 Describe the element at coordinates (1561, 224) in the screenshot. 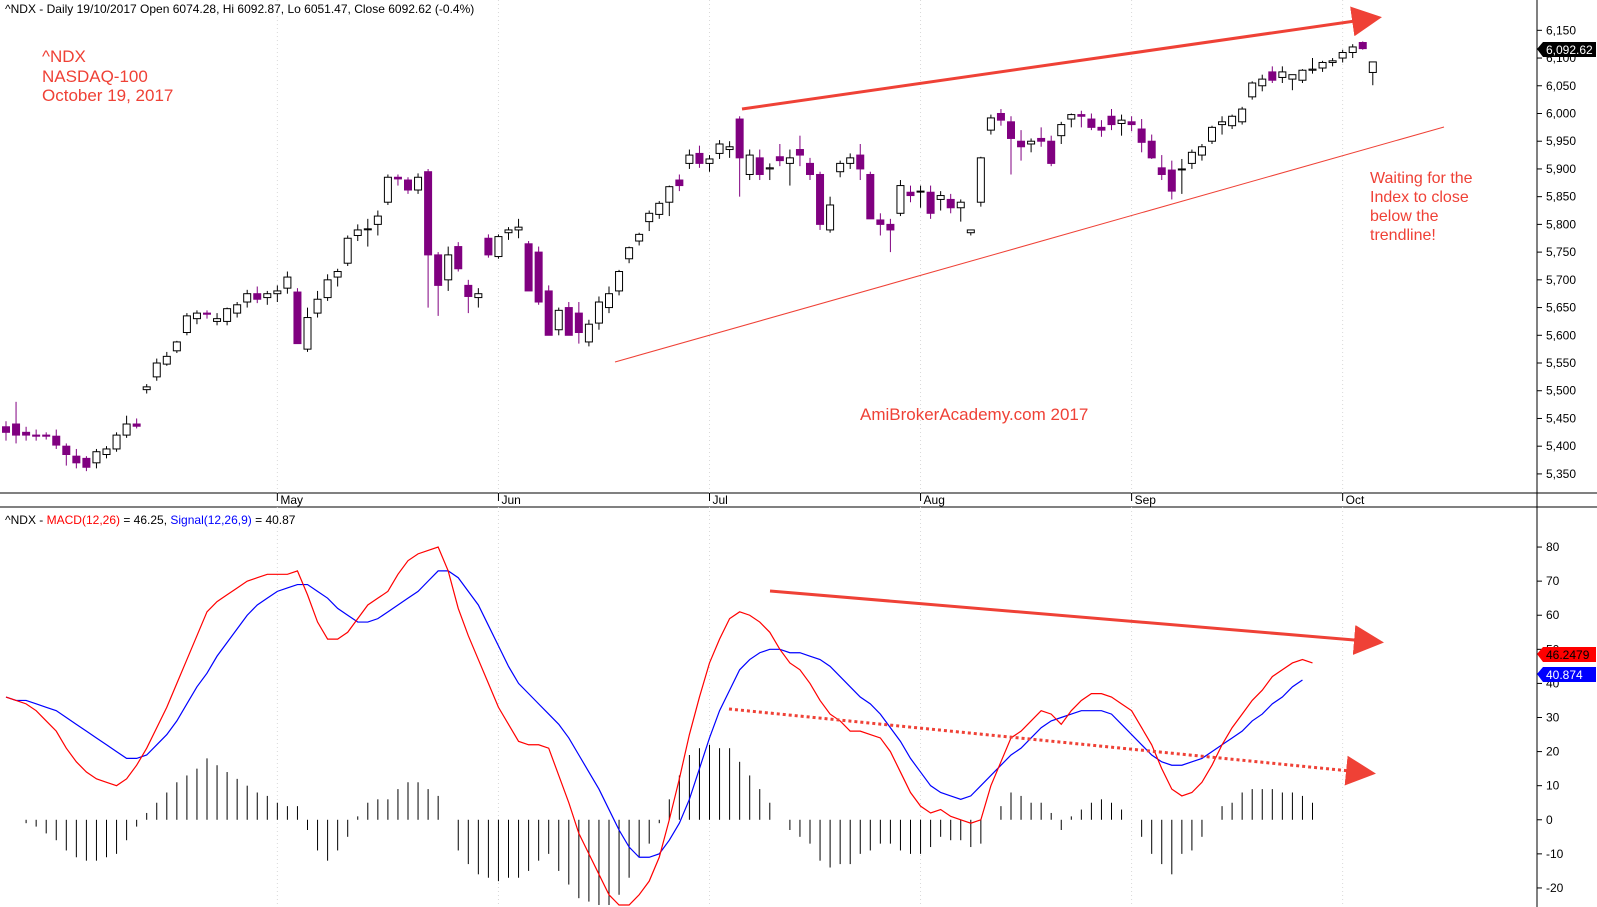

I see `price-tick-label: 5,800` at that location.